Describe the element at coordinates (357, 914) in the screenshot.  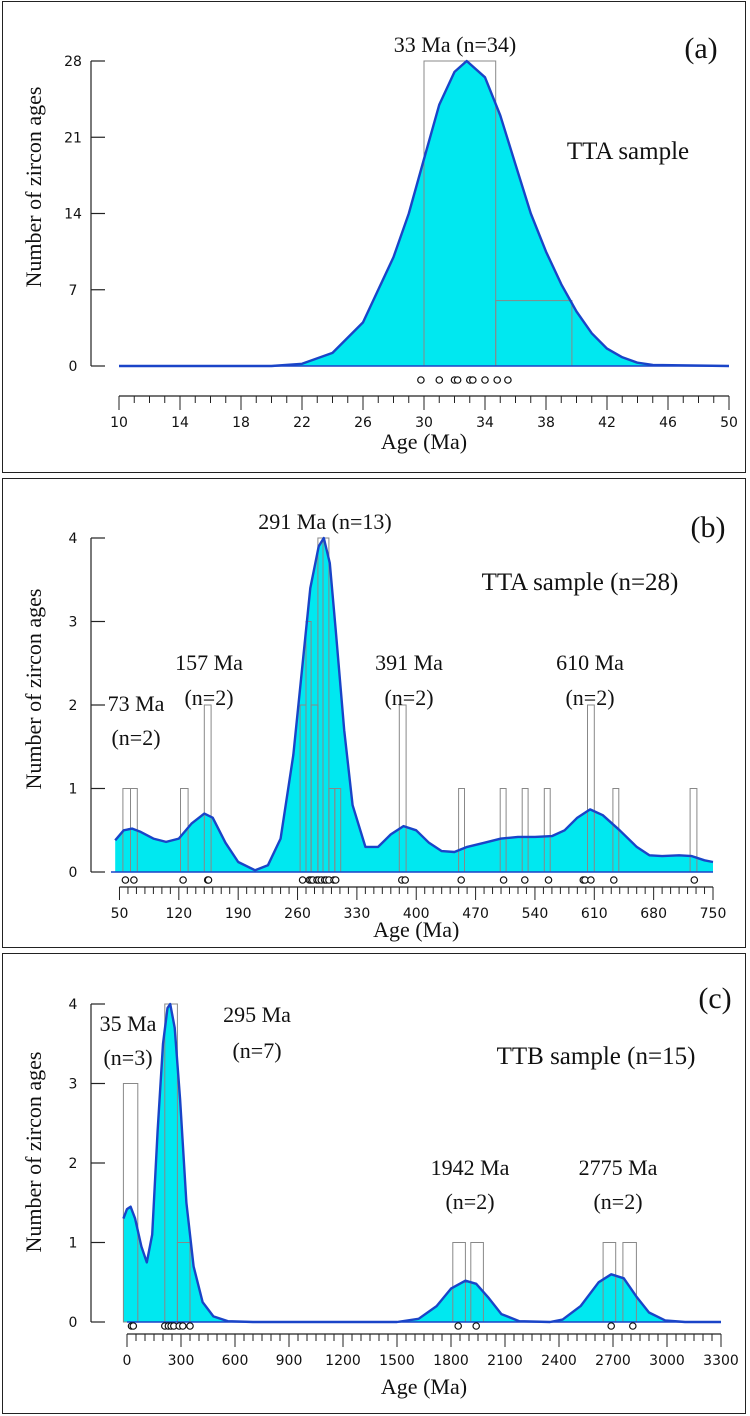
I see `x-tick-label: 330` at that location.